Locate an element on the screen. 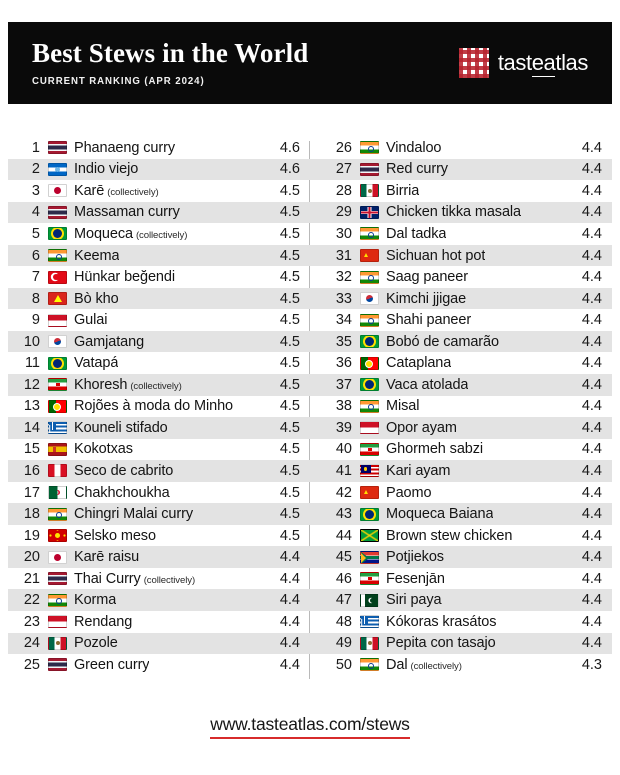  dish-name: Massaman curry is located at coordinates (127, 212).